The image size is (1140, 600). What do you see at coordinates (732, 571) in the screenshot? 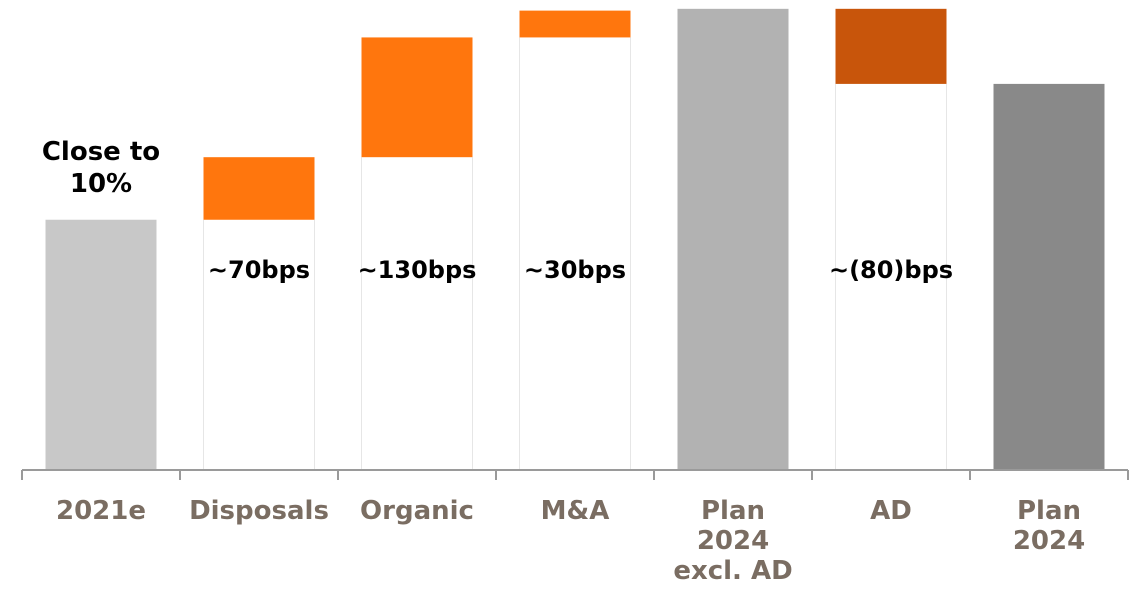
I see `x-tick-label-line: excl. AD` at bounding box center [732, 571].